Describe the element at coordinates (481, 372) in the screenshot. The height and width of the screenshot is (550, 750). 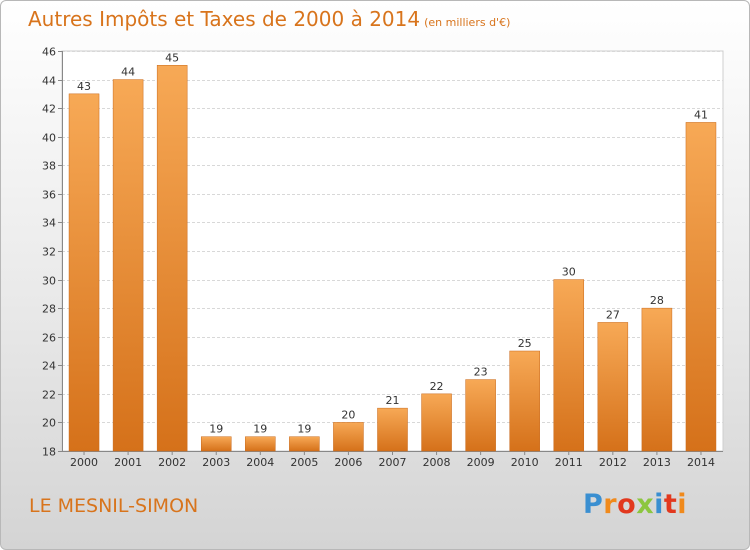
I see `data-label-2009: 23` at that location.